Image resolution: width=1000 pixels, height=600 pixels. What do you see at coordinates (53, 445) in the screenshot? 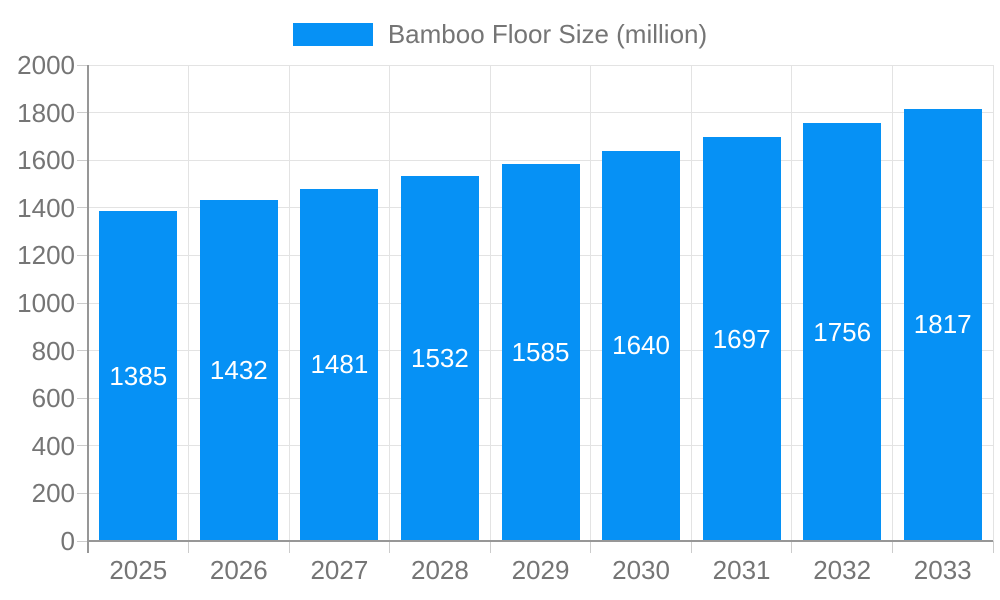
I see `y-axis-label: 400` at bounding box center [53, 445].